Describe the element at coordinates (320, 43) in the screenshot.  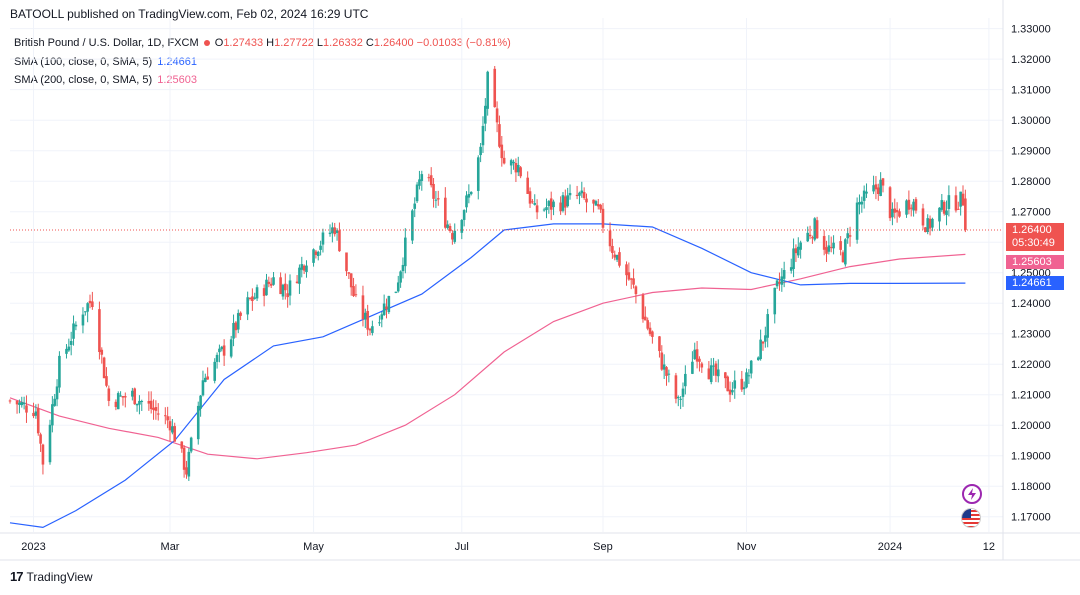
I see `low-label: L` at that location.